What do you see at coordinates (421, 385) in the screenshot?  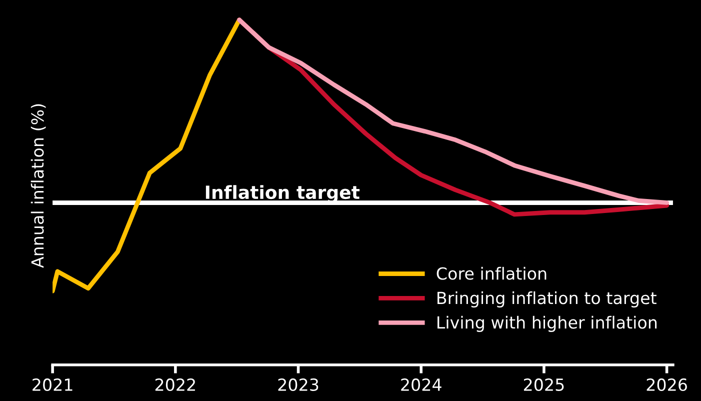 I see `x-tick-label: 2024` at bounding box center [421, 385].